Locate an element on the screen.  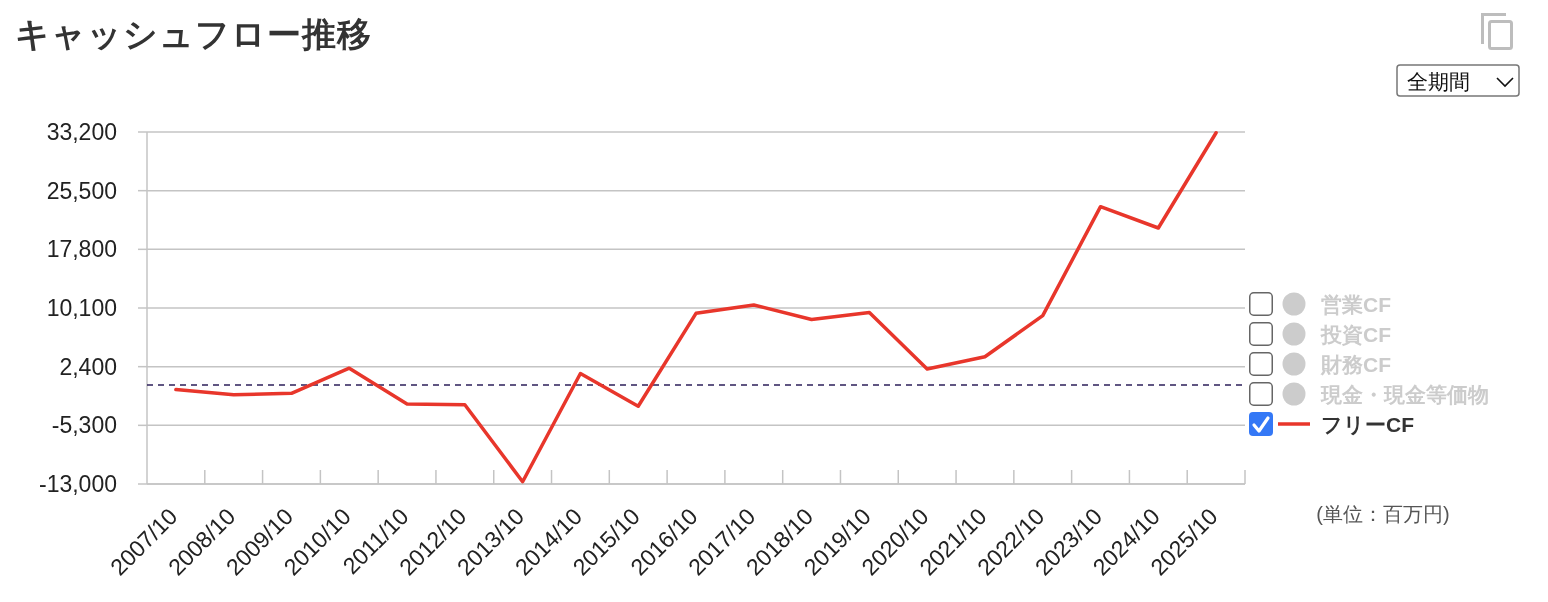
y-tick-label: 10,100 is located at coordinates (81, 308).